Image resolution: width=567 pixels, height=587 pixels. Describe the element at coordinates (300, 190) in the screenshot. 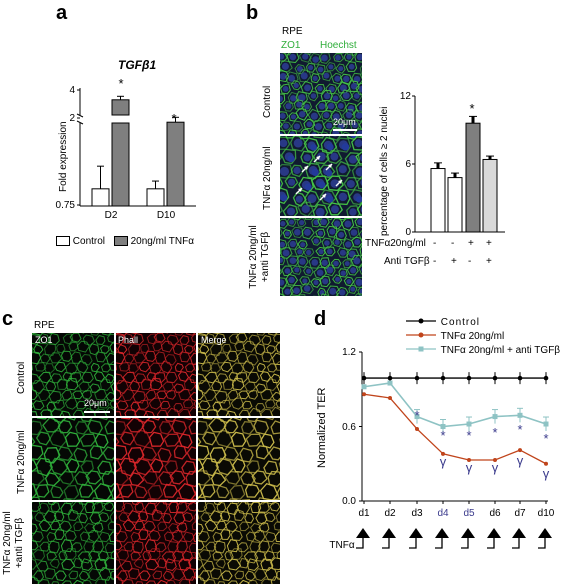

I see `nuclei-pointer-arrowhead` at that location.